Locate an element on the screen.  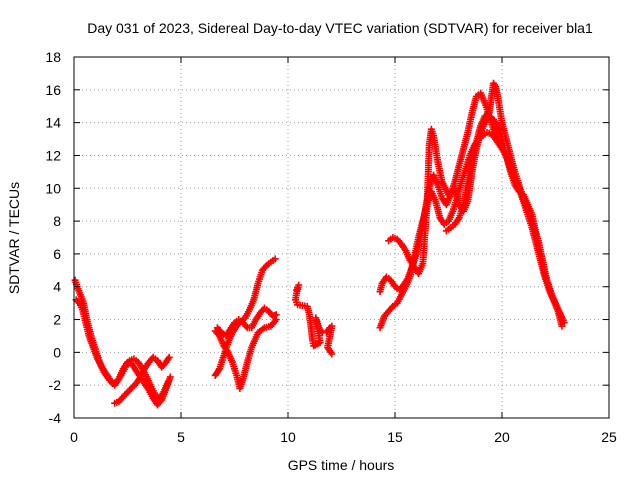
y-tick-label: 6 is located at coordinates (57, 254).